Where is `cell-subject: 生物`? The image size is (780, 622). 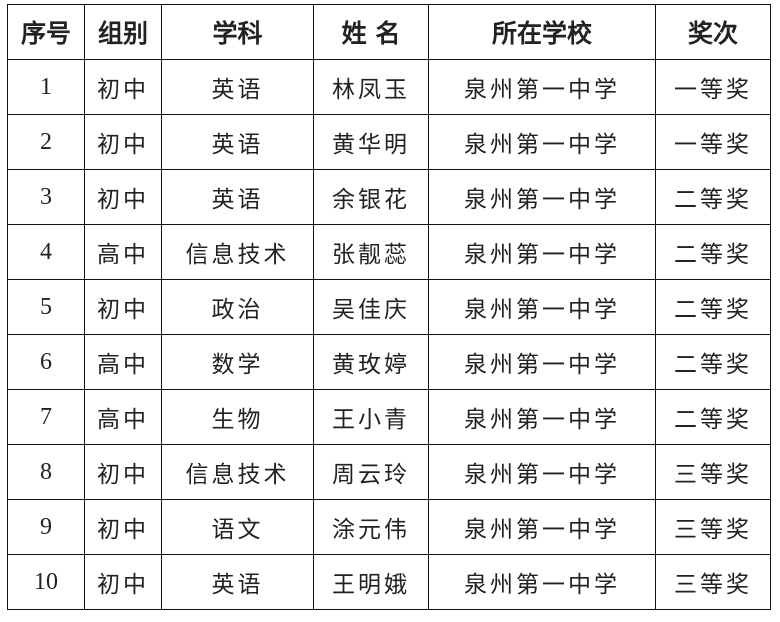 cell-subject: 生物 is located at coordinates (237, 417).